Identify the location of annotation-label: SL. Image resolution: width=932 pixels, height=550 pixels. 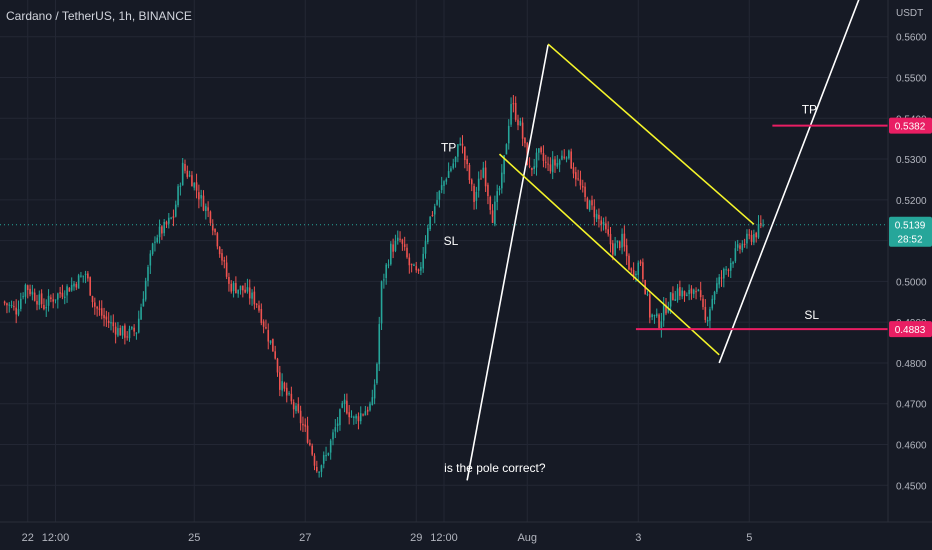
(451, 241).